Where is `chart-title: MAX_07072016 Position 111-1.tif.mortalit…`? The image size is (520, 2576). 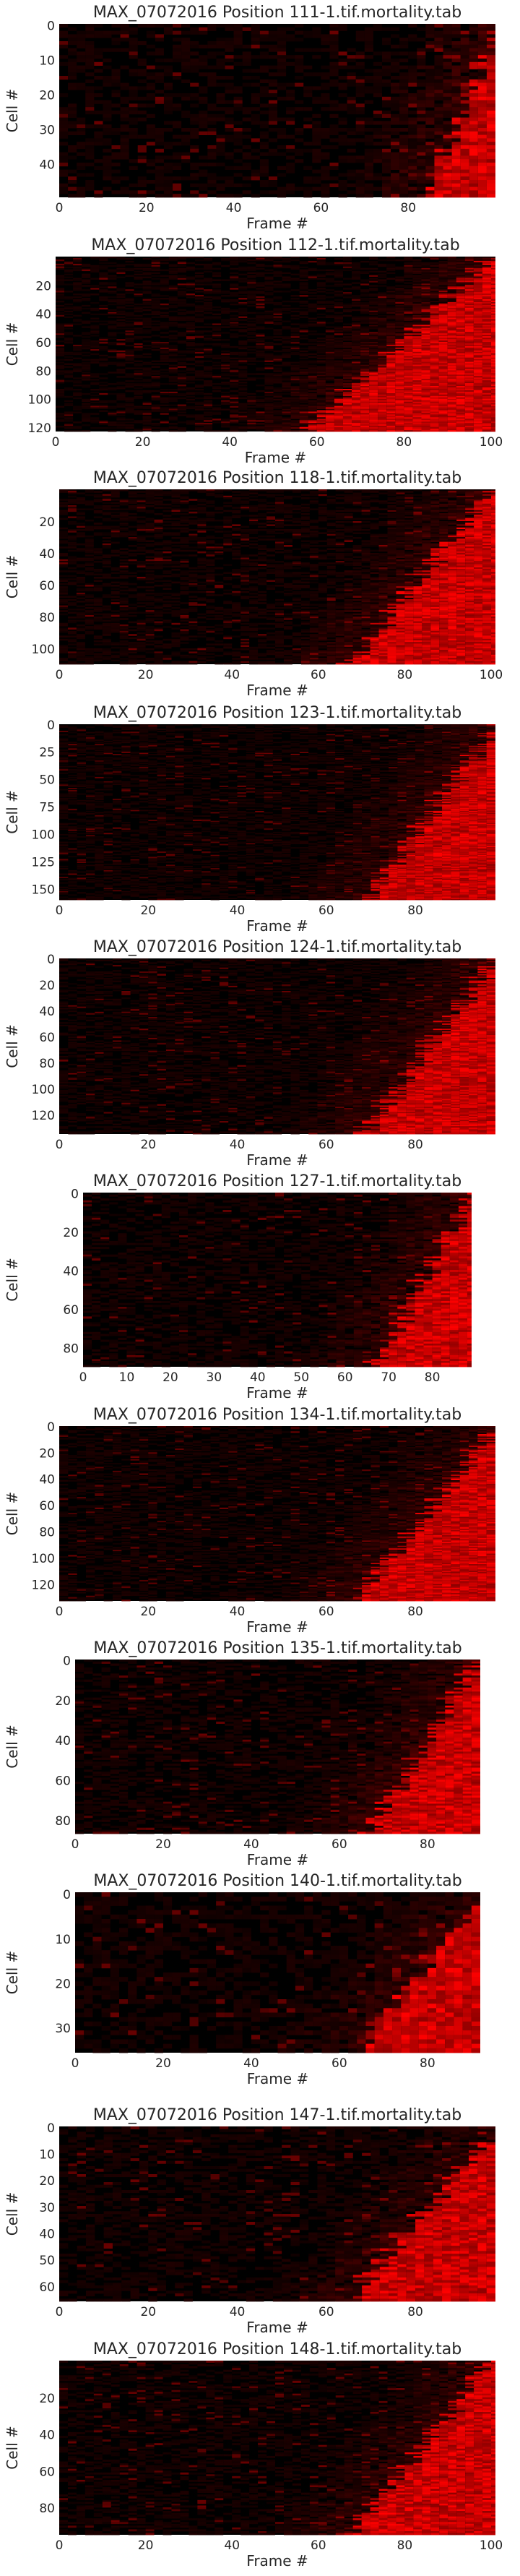
chart-title: MAX_07072016 Position 111-1.tif.mortalit… is located at coordinates (277, 13).